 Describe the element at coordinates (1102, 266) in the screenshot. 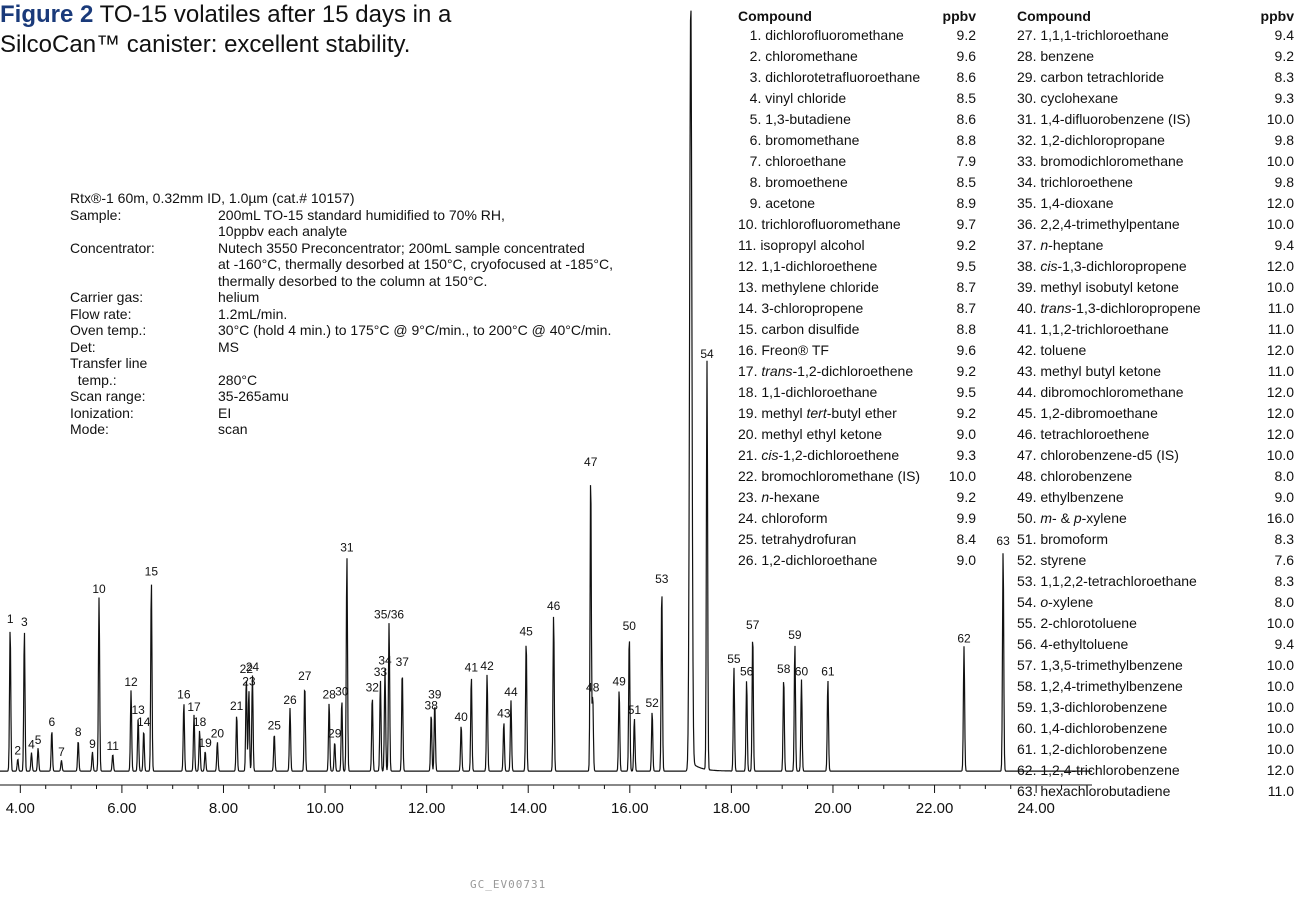

I see `compound-name: 38. cis-1,3-dichloropropene` at that location.